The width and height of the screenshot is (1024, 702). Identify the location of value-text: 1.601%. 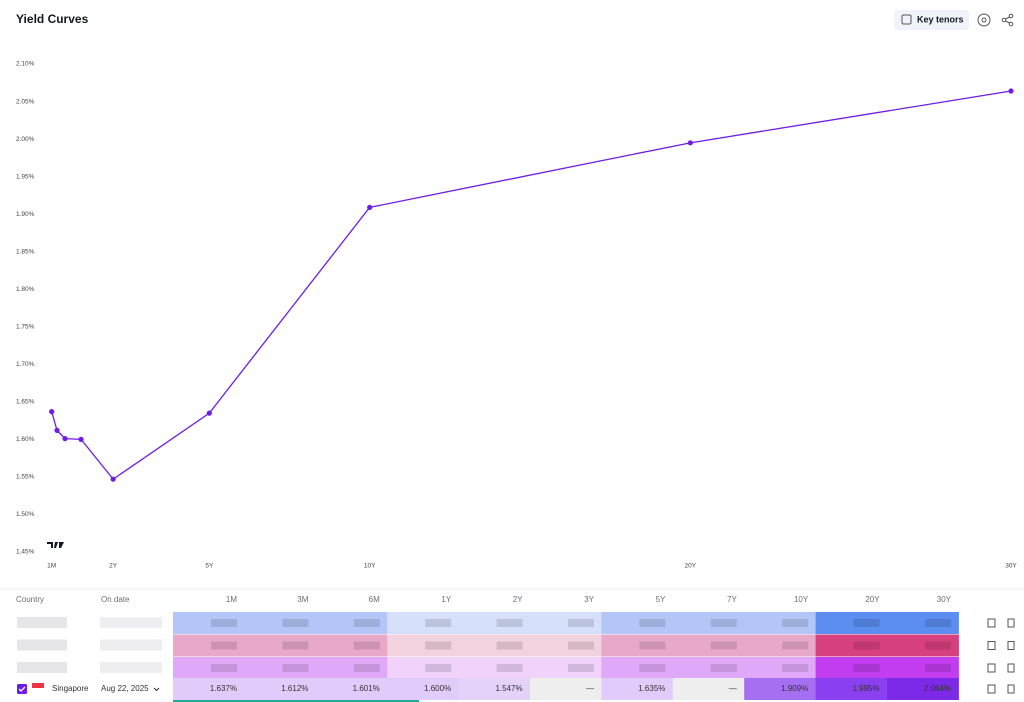
(366, 688).